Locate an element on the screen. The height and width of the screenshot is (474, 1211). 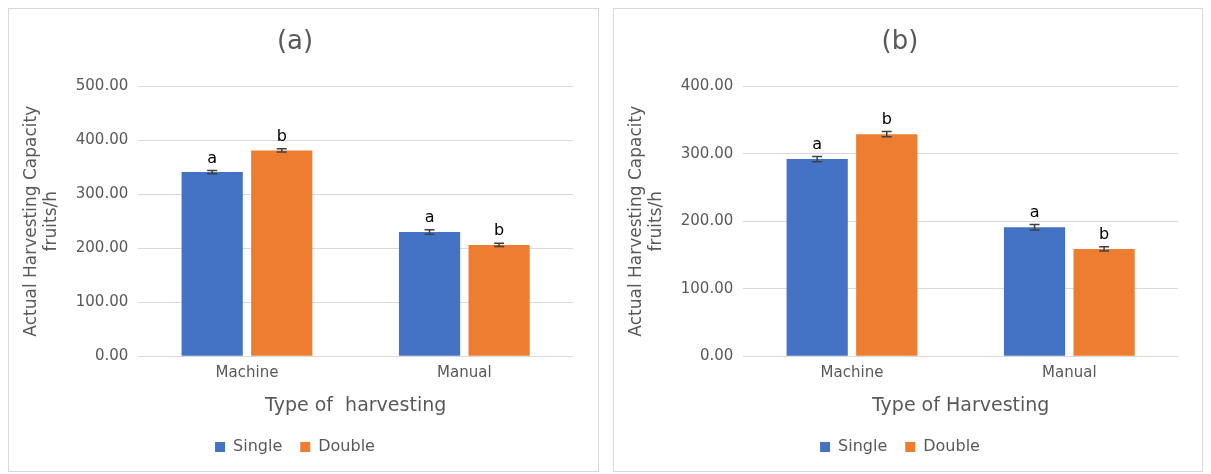
y-tick-label: 500.00 is located at coordinates (102, 85).